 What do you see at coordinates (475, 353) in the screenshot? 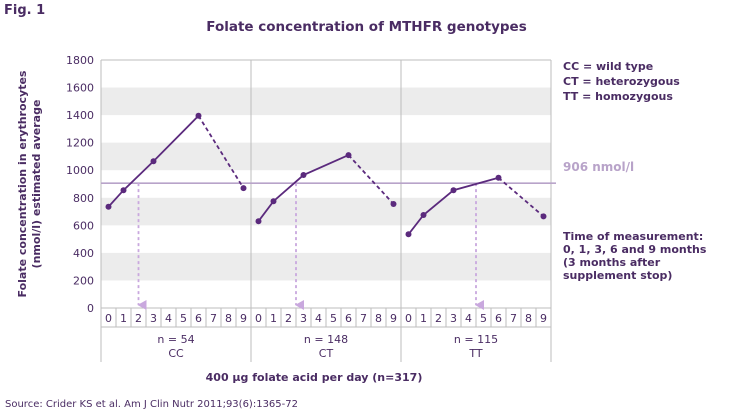
I see `group-genotype-label: TT` at bounding box center [475, 353].